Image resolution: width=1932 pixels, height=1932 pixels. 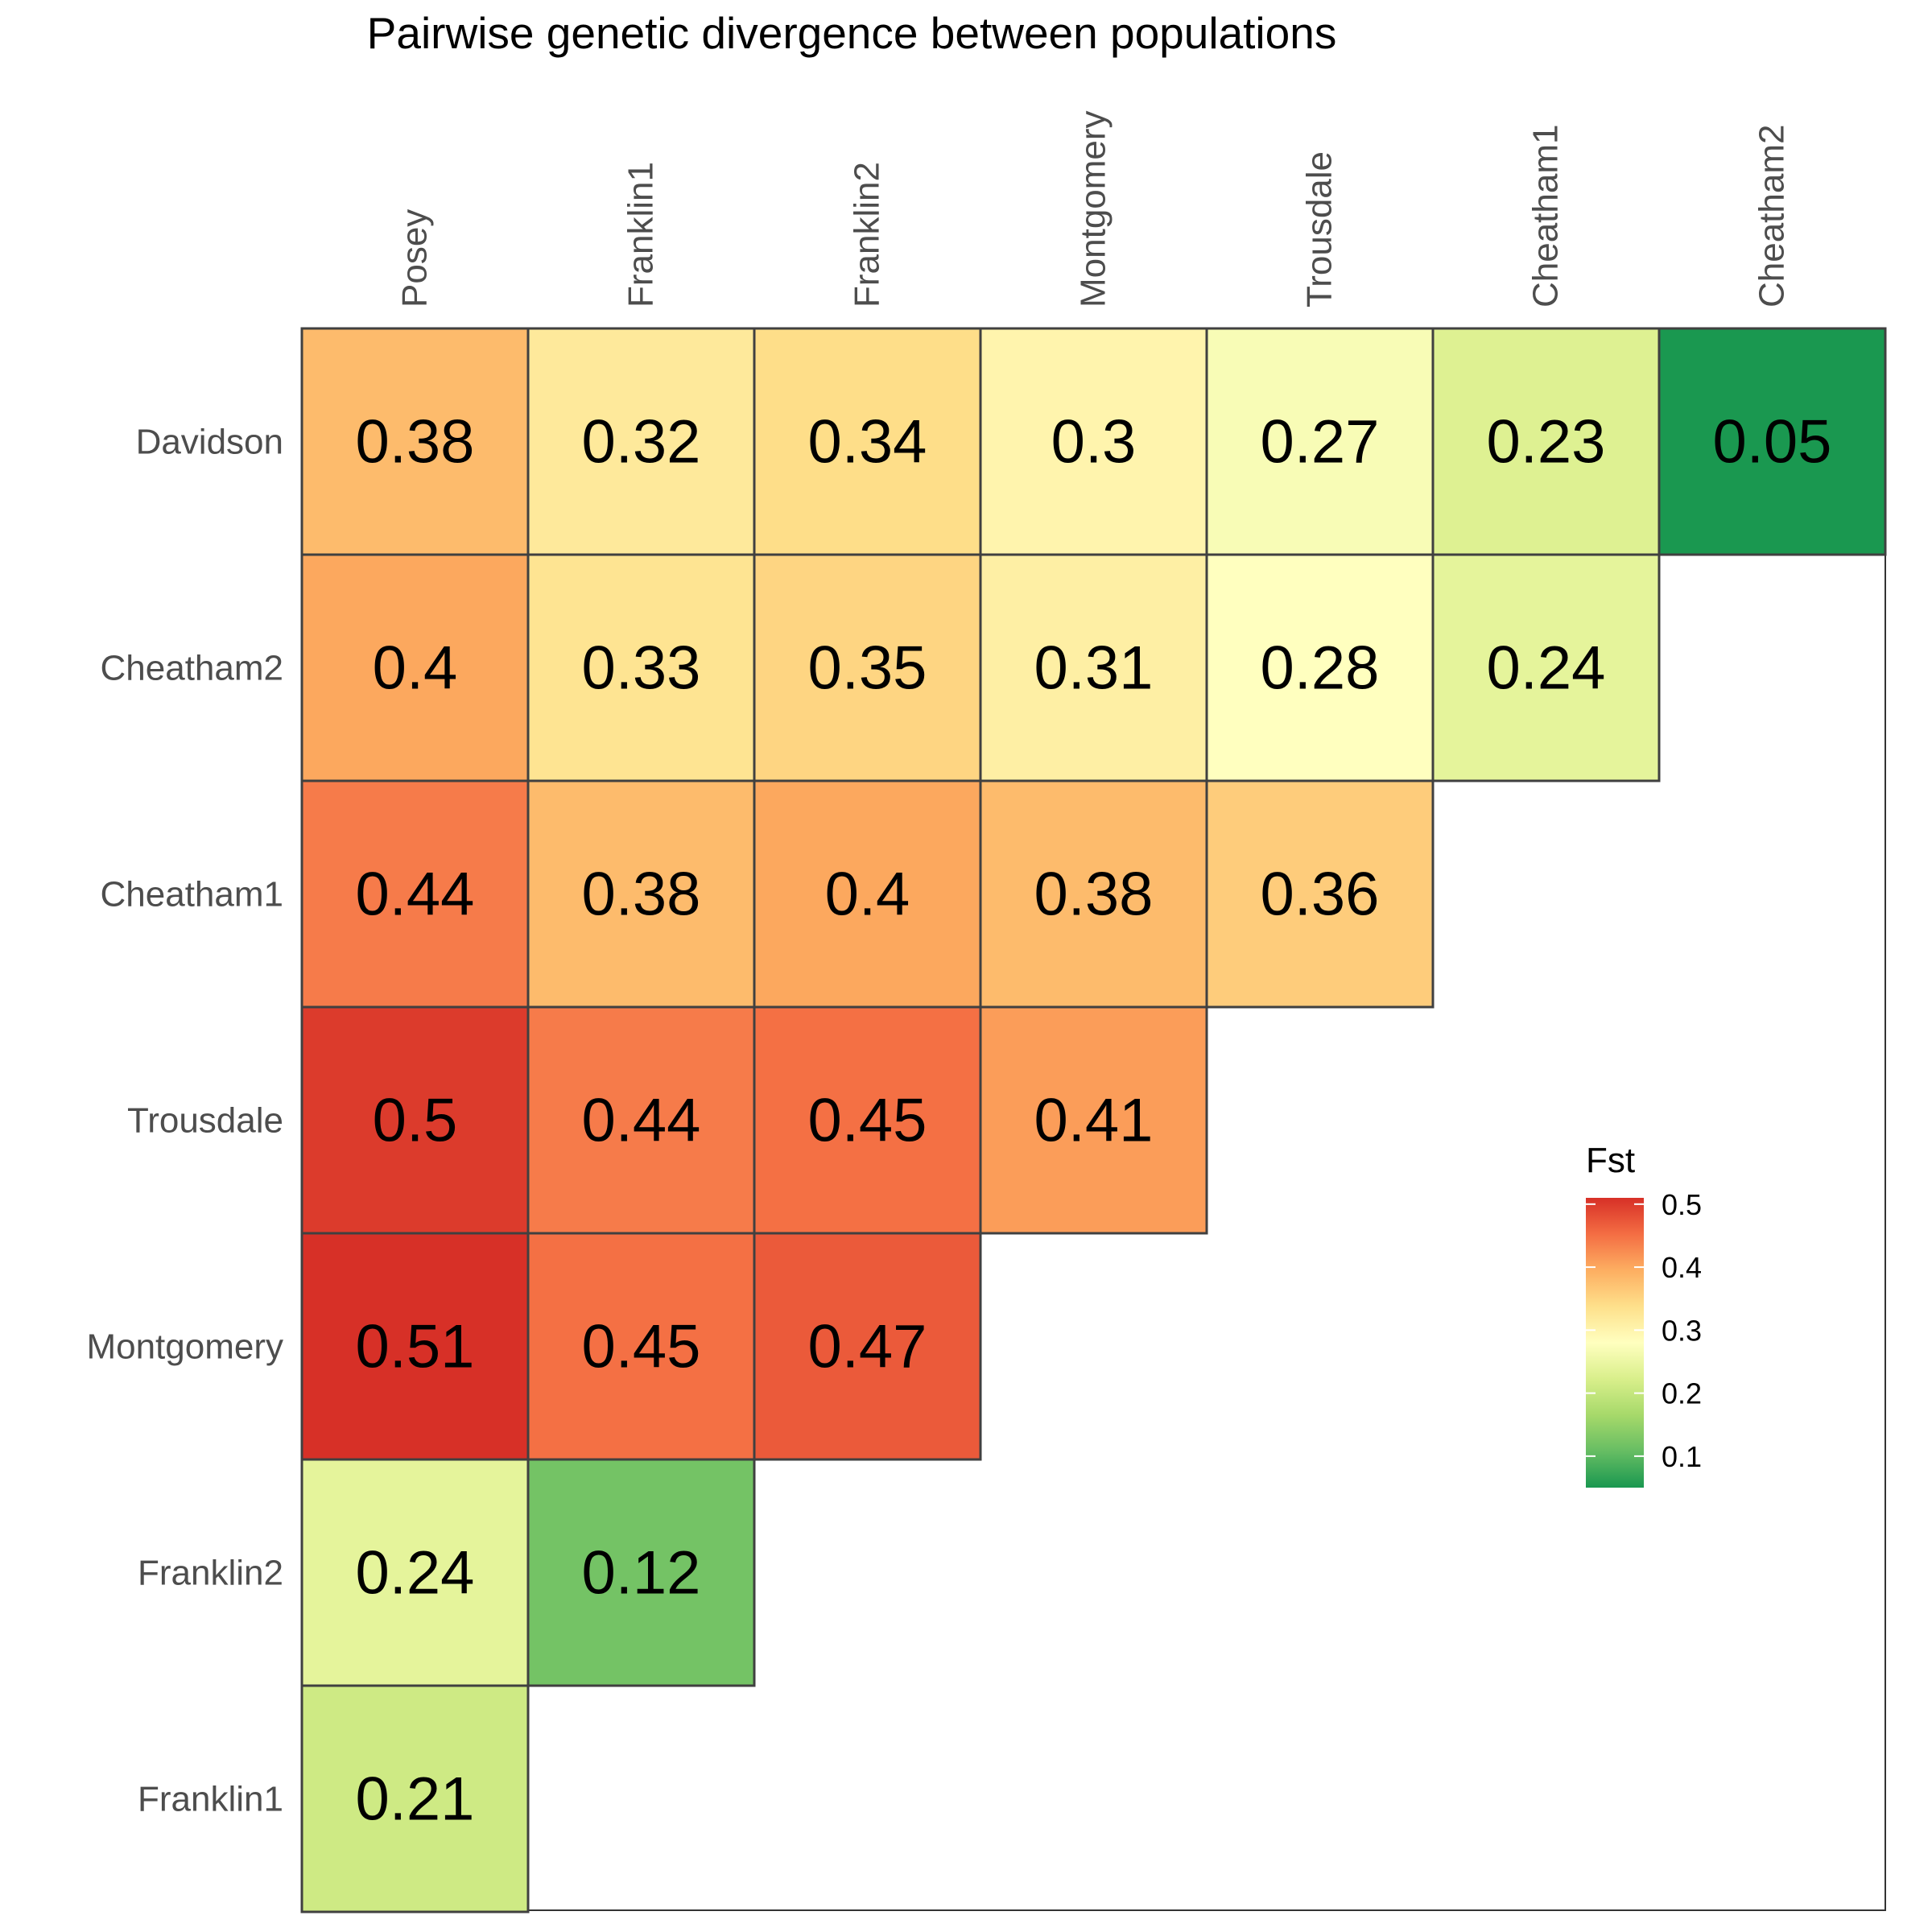 I want to click on cell-value-label: 0.32, so click(x=641, y=442).